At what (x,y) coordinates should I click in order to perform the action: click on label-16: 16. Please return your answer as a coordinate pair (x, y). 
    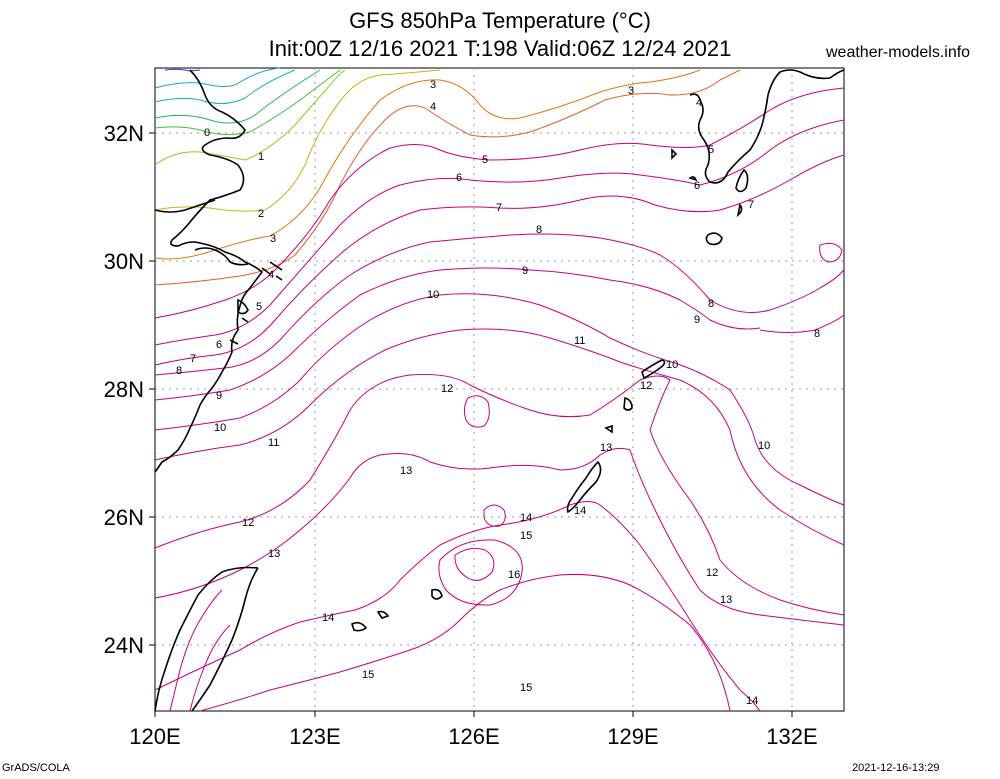
    Looking at the image, I should click on (514, 575).